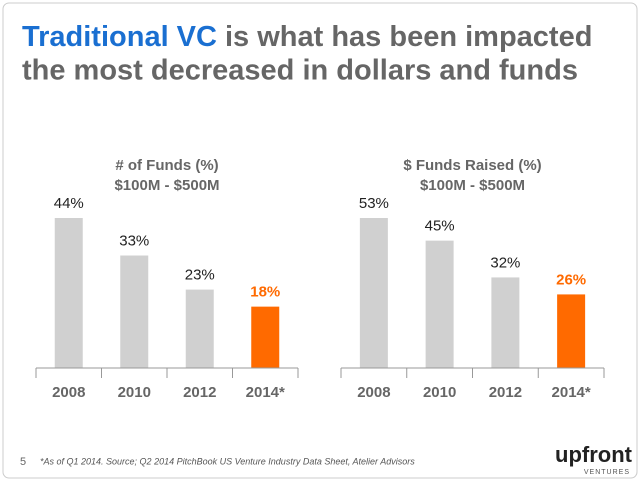 Image resolution: width=640 pixels, height=486 pixels. Describe the element at coordinates (440, 226) in the screenshot. I see `value-label: 45%` at that location.